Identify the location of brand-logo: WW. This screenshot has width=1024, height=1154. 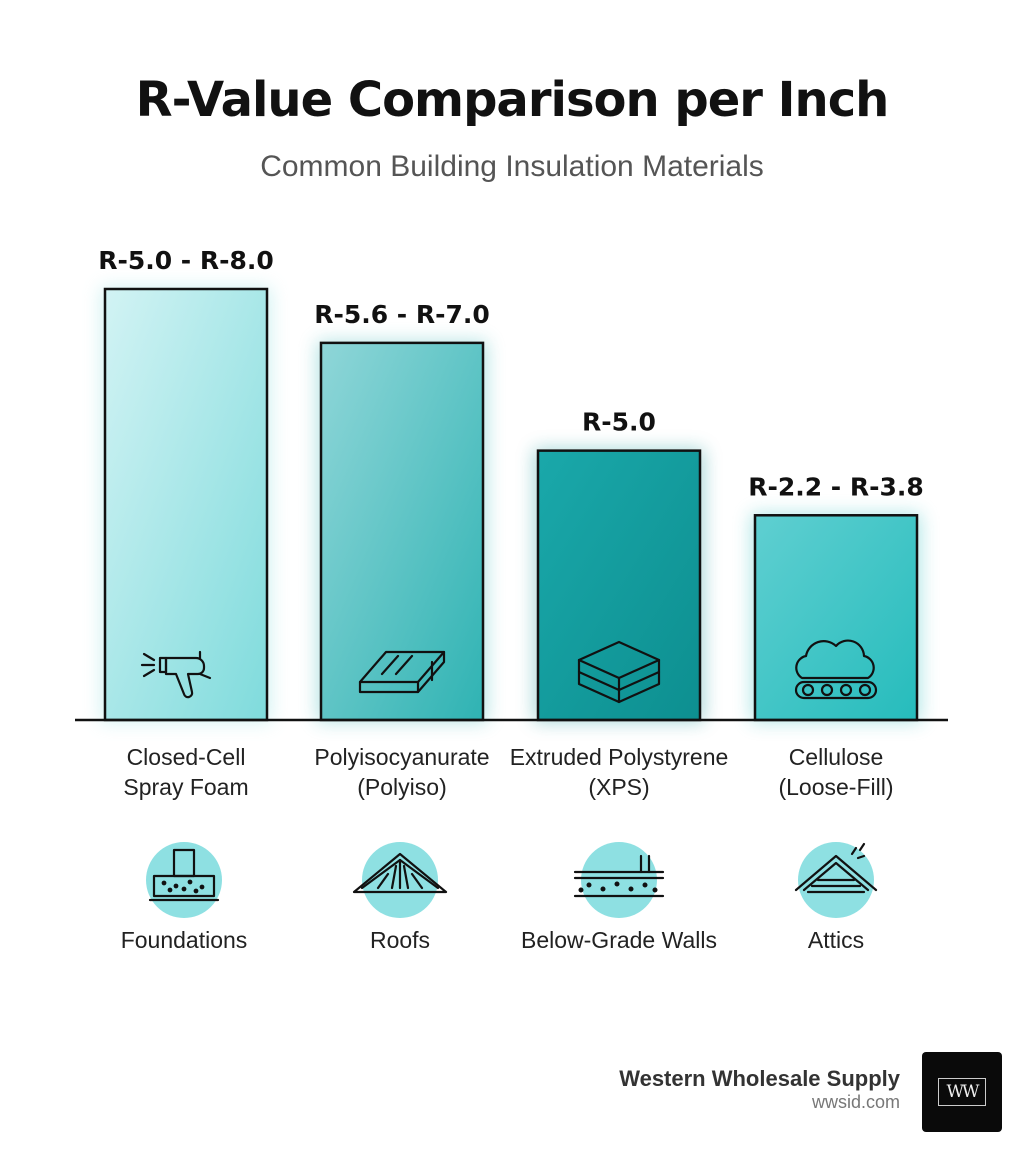
(962, 1092).